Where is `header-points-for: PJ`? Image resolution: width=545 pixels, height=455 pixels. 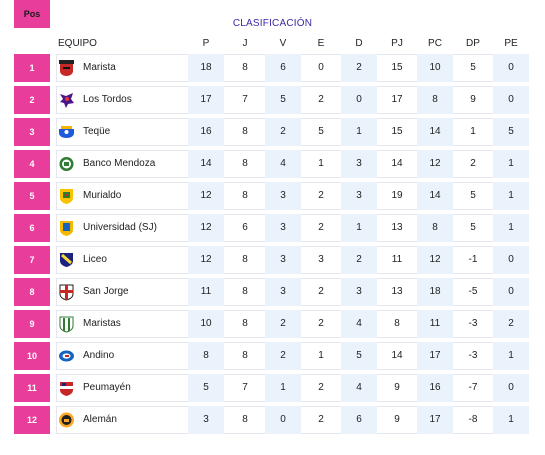 header-points-for: PJ is located at coordinates (397, 43).